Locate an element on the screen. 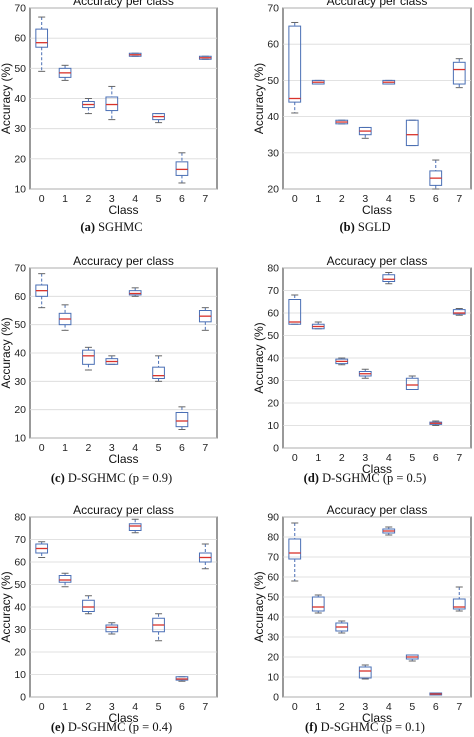 The height and width of the screenshot is (737, 474). panel-caption: (b) SGLD is located at coordinates (364, 227).